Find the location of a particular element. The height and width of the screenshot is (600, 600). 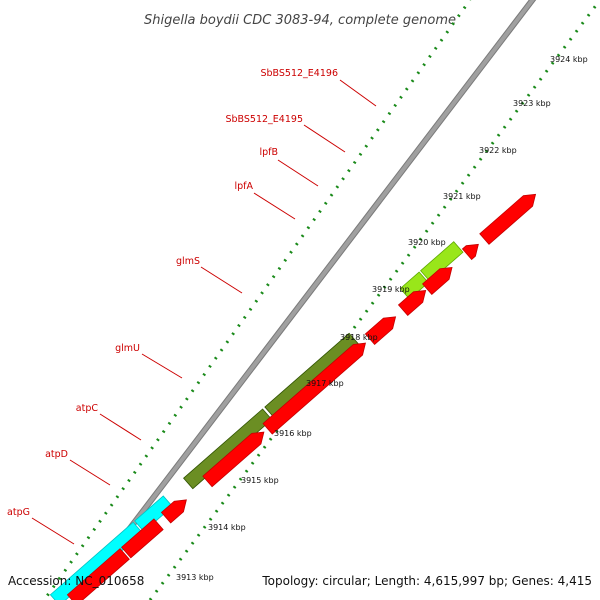

gene-label: SbBS512_E4196 is located at coordinates (299, 73).